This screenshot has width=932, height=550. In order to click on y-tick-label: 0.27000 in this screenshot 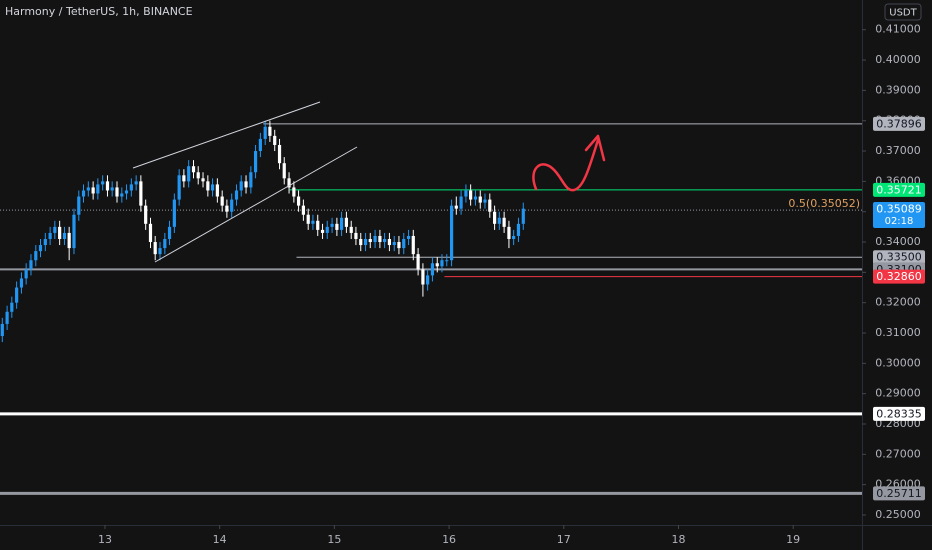, I will do `click(898, 453)`.